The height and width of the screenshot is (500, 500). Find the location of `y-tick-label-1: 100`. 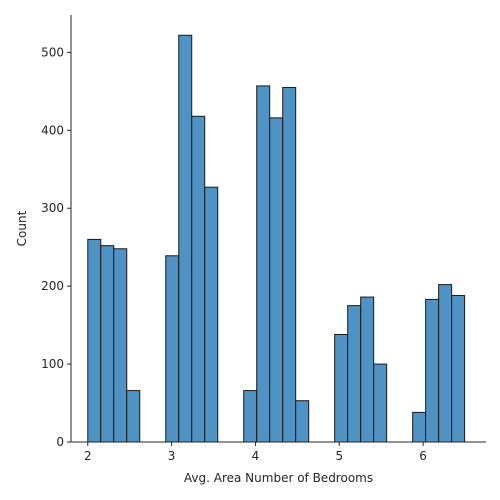

y-tick-label-1: 100 is located at coordinates (52, 364).